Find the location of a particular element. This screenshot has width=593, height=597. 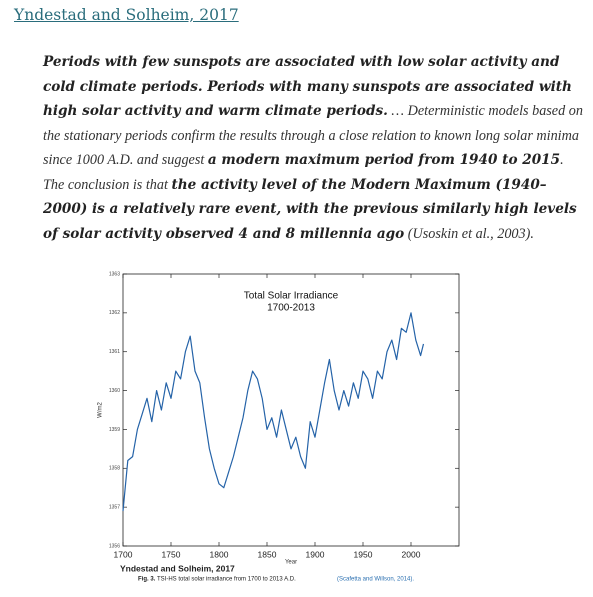

y-tick-label: 1361 is located at coordinates (114, 352).